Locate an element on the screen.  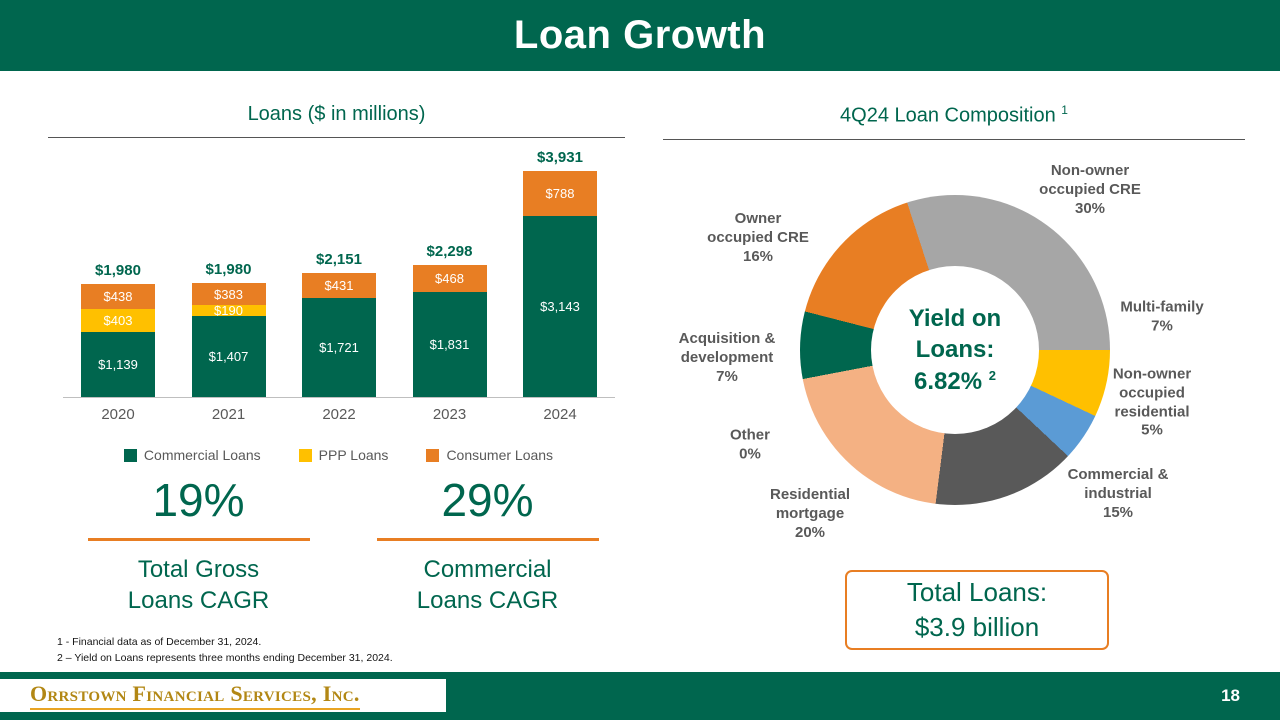
bar-segment-consumer-loans: $431 is located at coordinates (339, 285).